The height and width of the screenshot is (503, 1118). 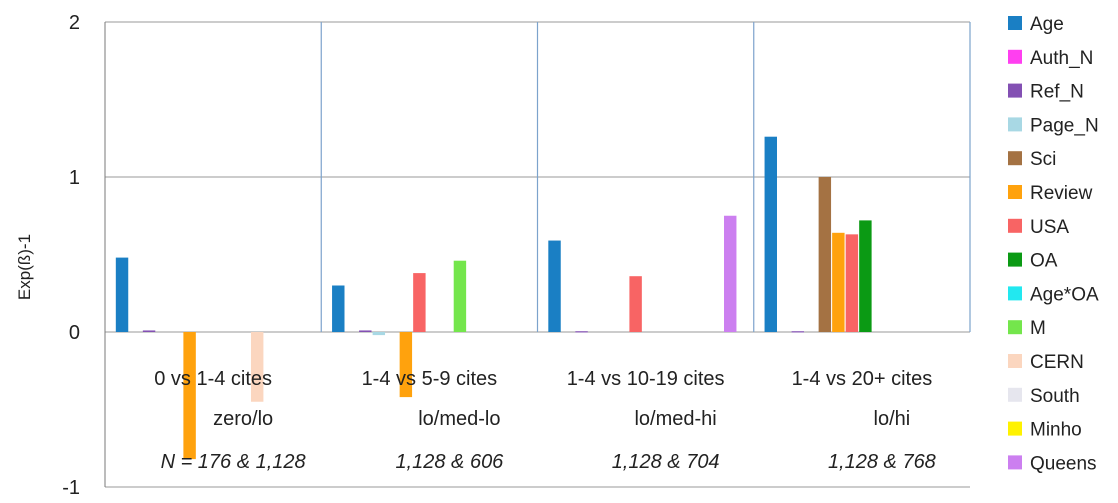 What do you see at coordinates (74, 178) in the screenshot?
I see `y-tick-label: 1` at bounding box center [74, 178].